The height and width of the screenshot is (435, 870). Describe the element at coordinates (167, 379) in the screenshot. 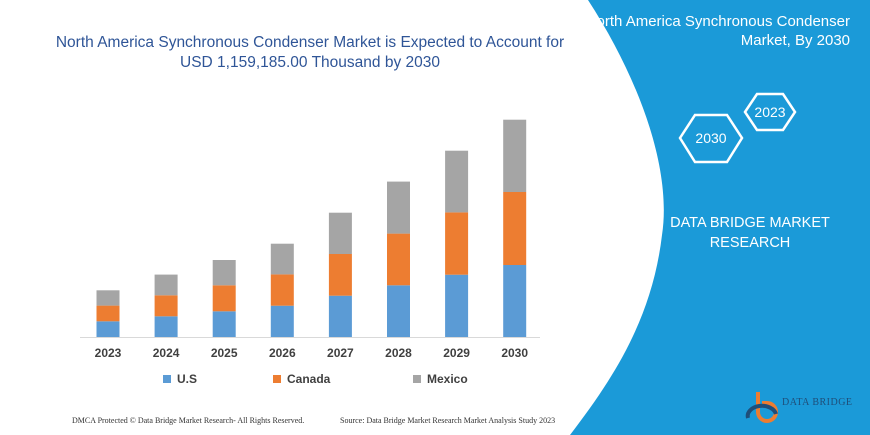

I see `legend-swatch-us` at that location.